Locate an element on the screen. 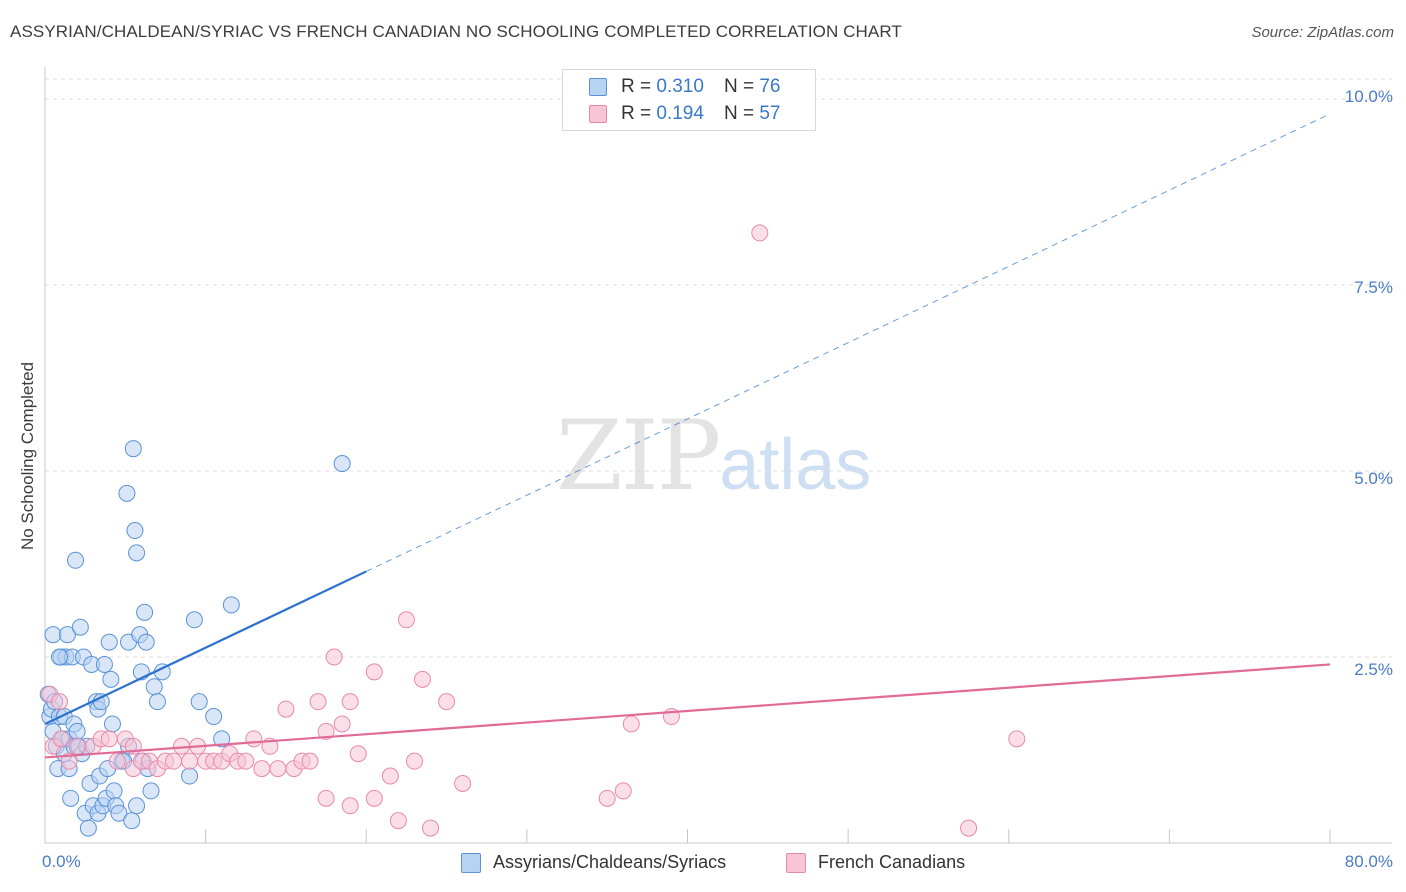  n-value: 76 is located at coordinates (770, 86).